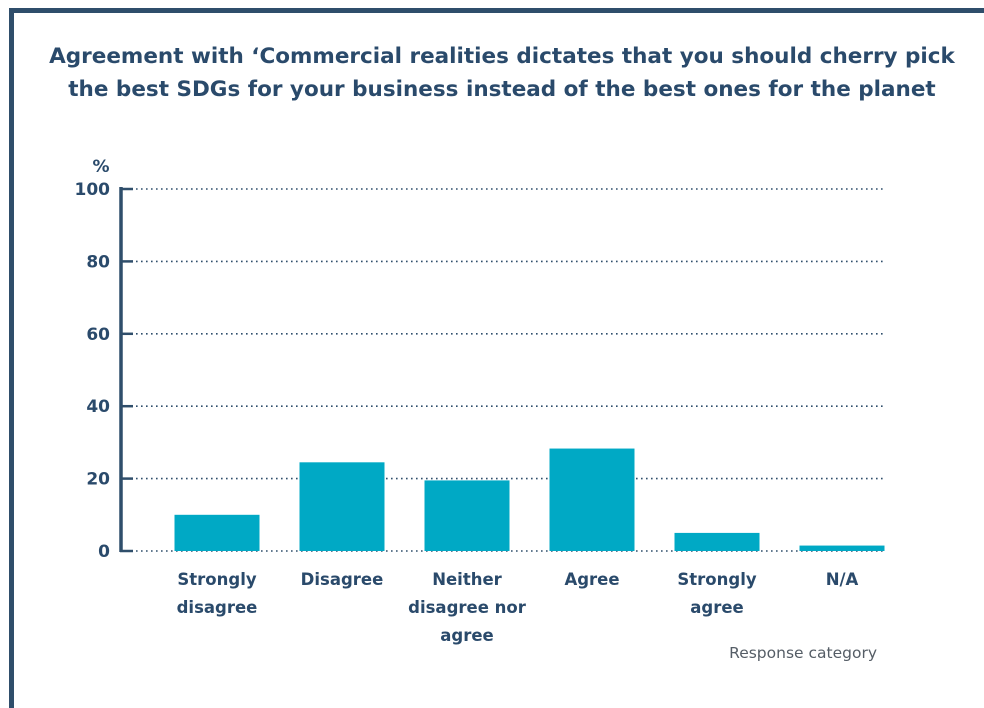 This screenshot has height=708, width=984. I want to click on y-tick-label: 60, so click(98, 335).